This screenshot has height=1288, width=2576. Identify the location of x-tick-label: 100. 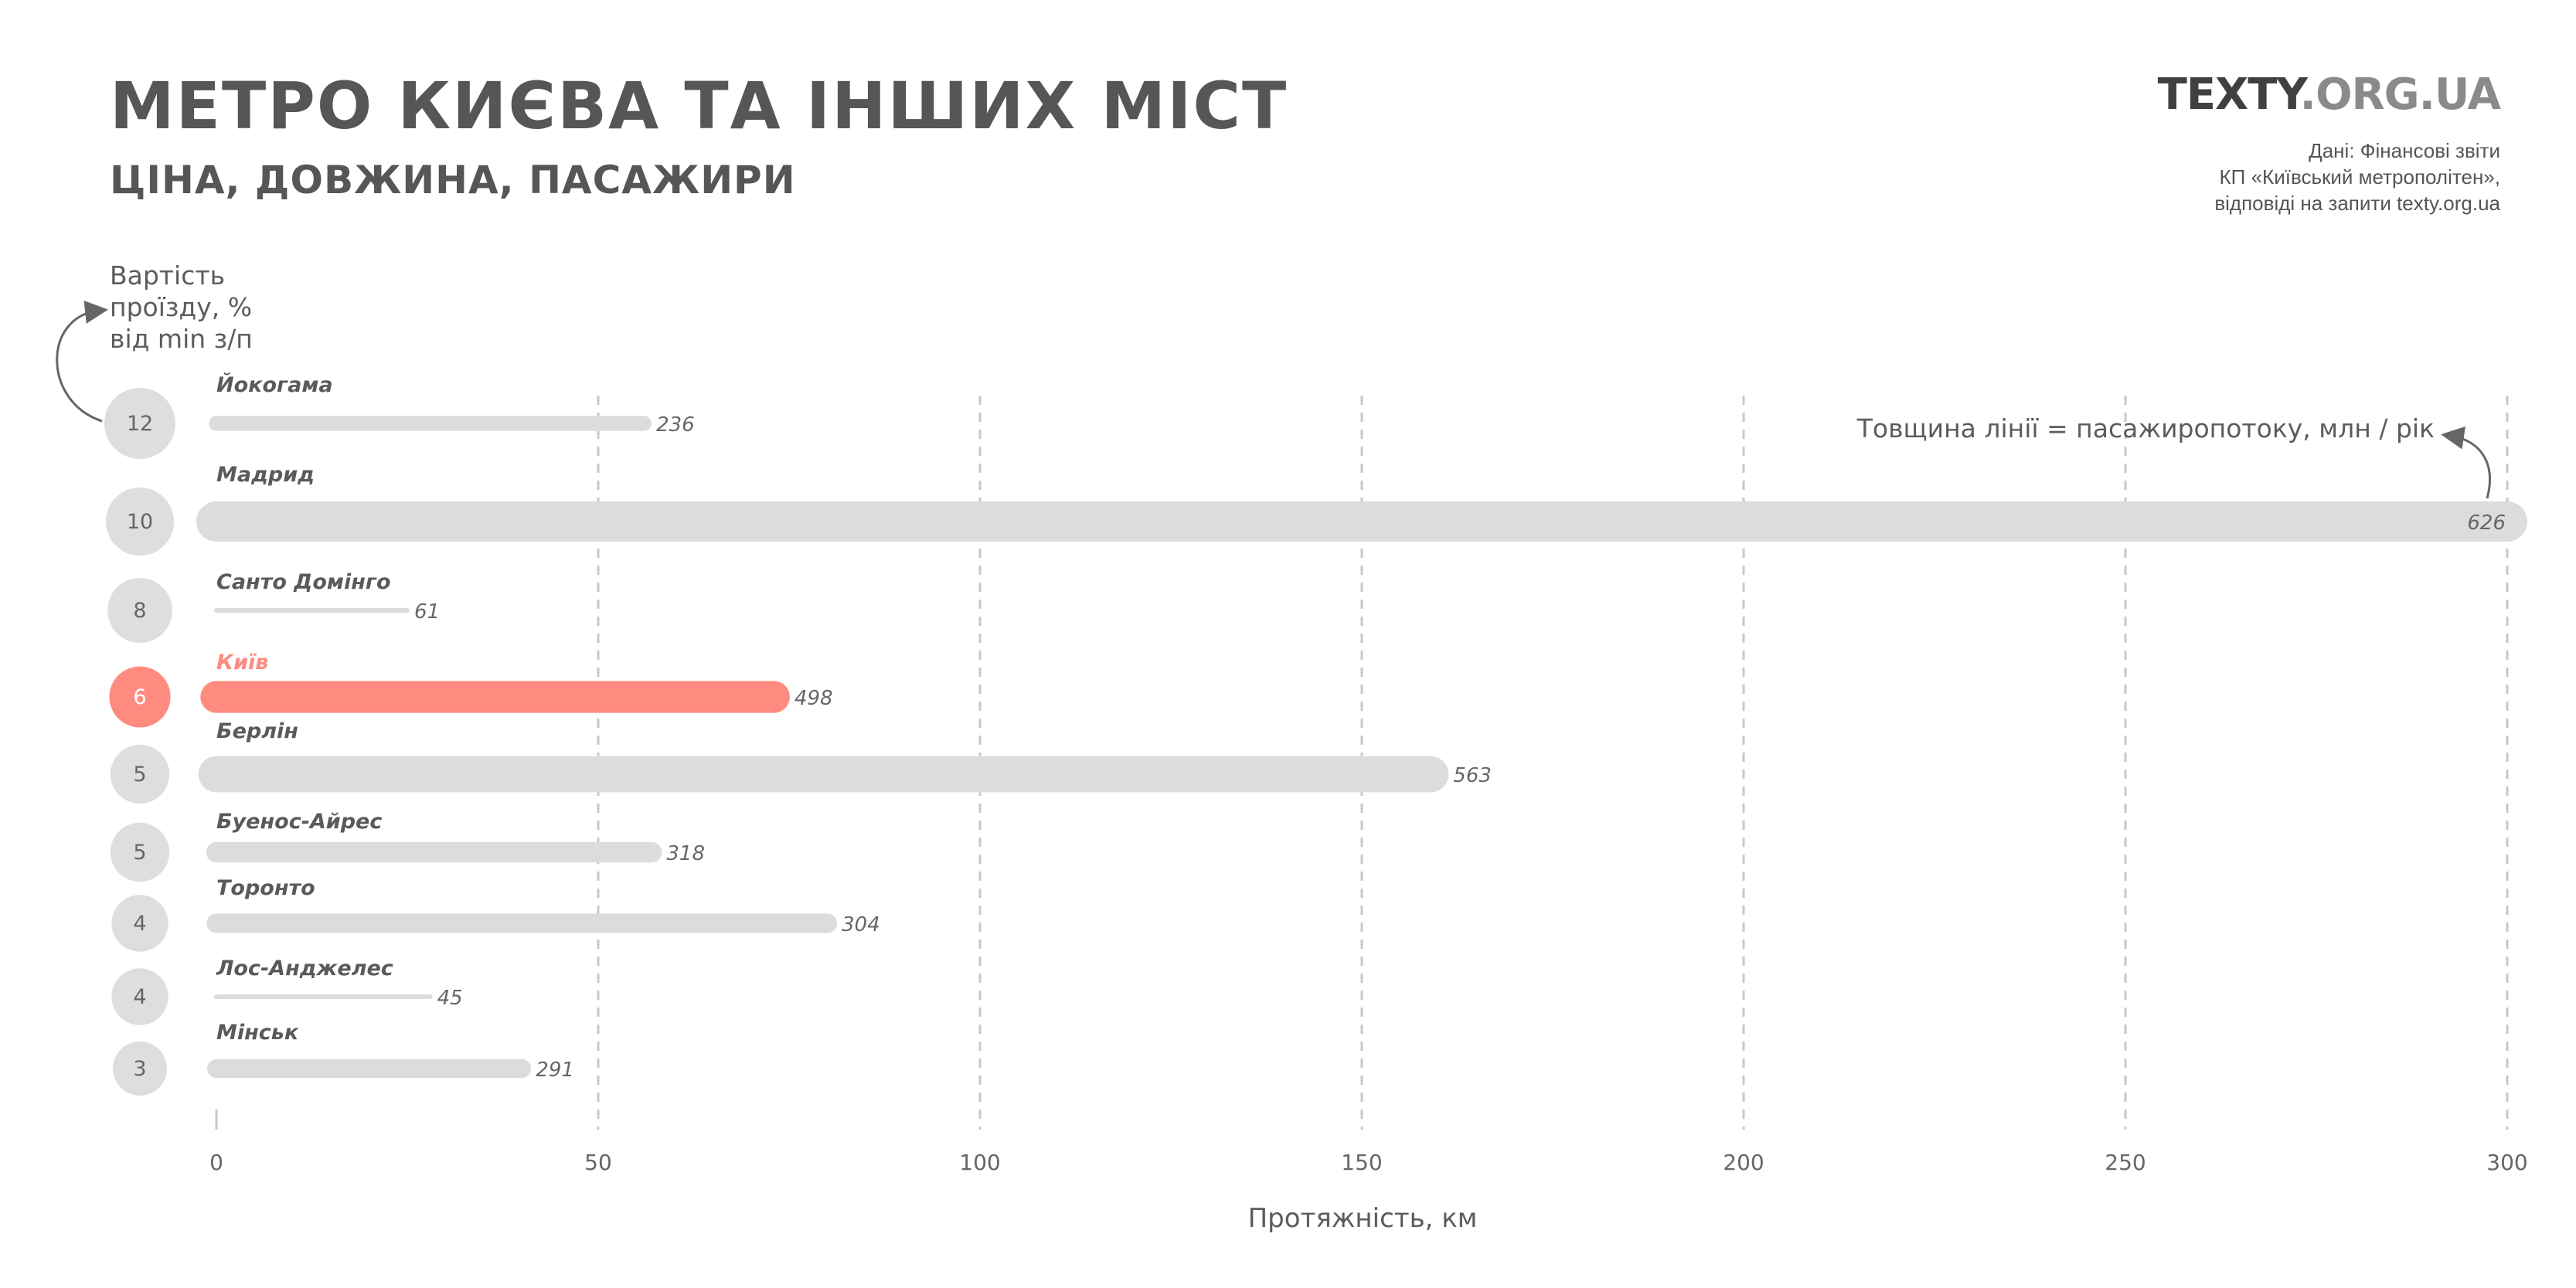
(980, 1162).